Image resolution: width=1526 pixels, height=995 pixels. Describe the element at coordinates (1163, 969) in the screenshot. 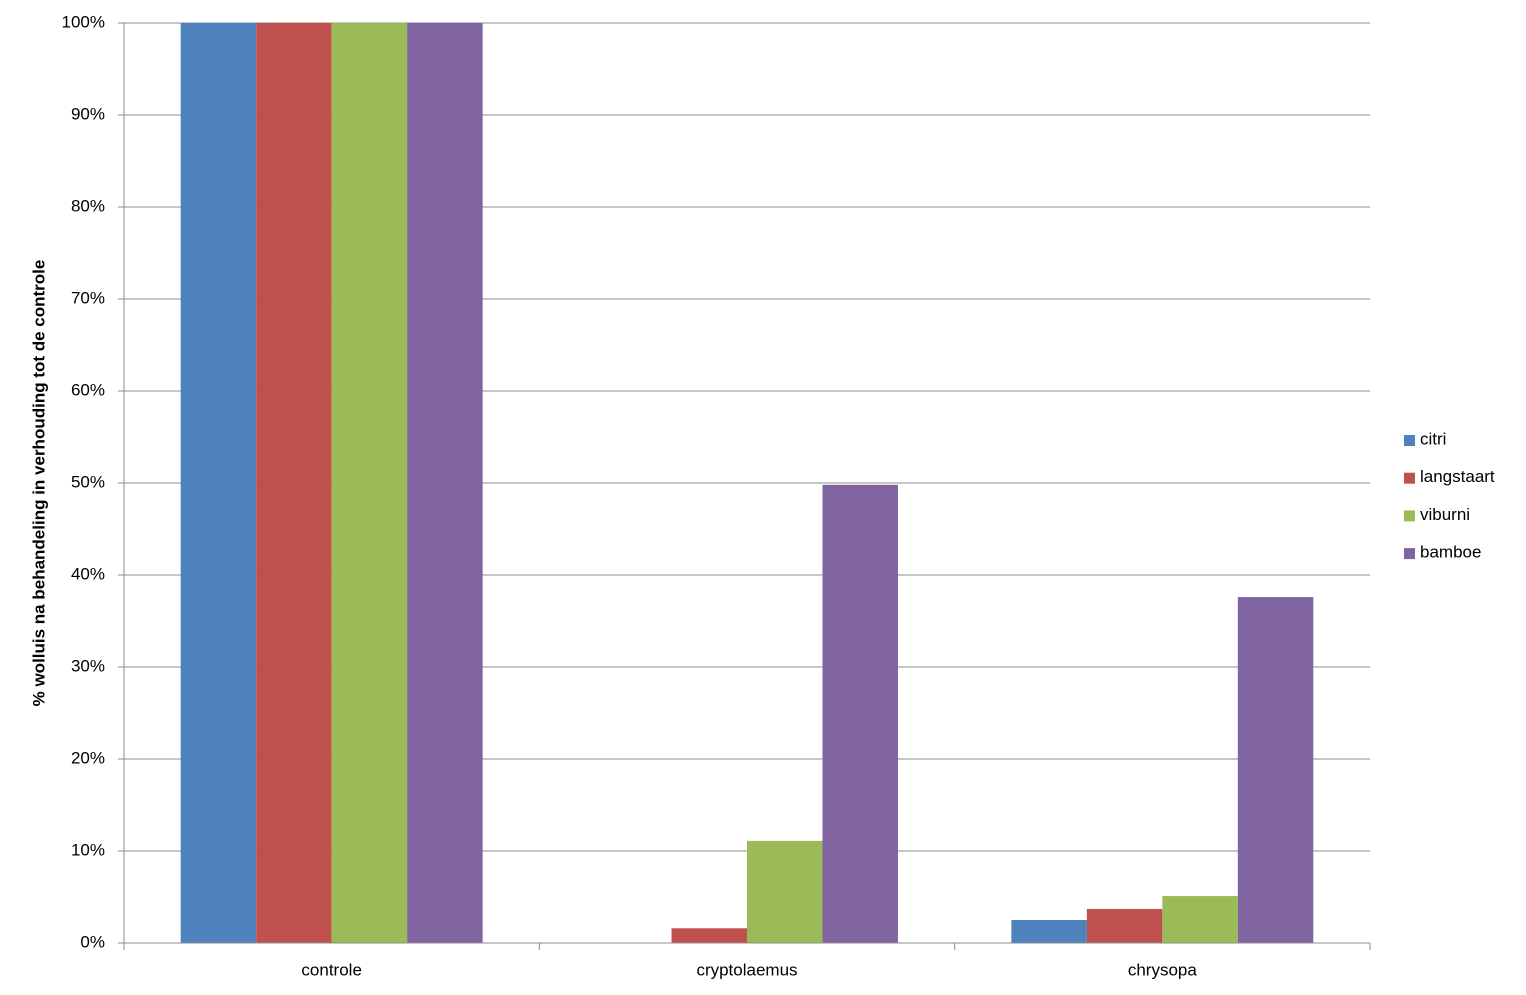

I see `x-tick-label: chrysopa` at that location.